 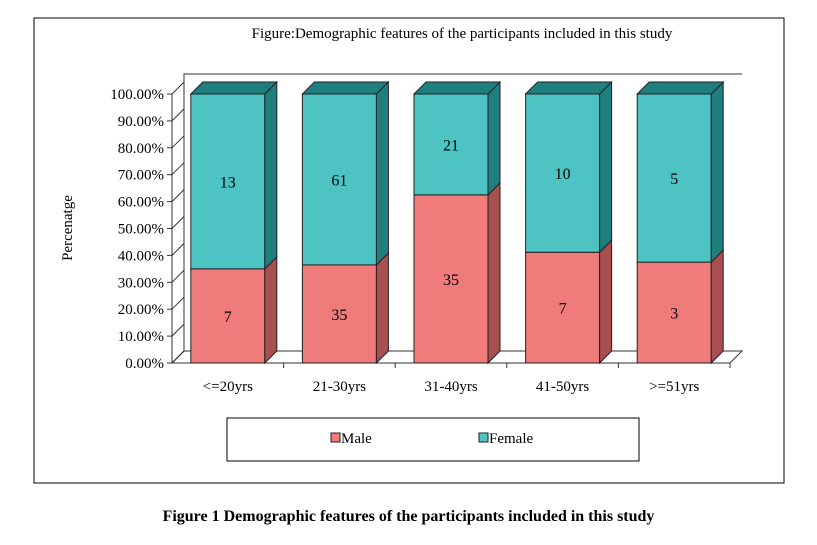 What do you see at coordinates (141, 256) in the screenshot?
I see `y-tick-label: 40.00%` at bounding box center [141, 256].